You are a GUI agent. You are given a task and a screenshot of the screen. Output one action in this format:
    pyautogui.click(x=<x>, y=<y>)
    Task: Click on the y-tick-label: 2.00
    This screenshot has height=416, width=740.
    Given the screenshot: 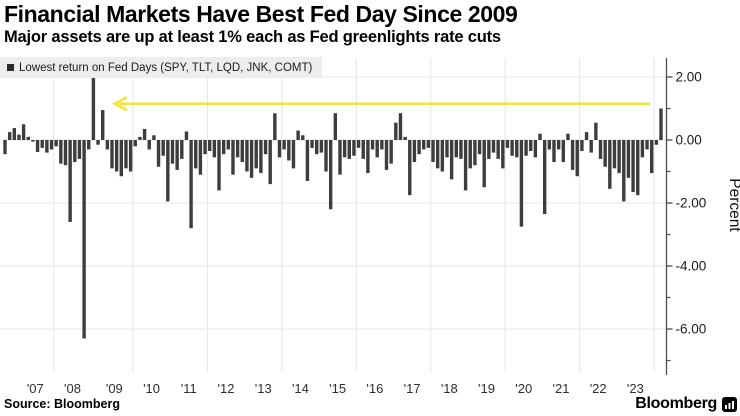 What is the action you would take?
    pyautogui.click(x=689, y=77)
    